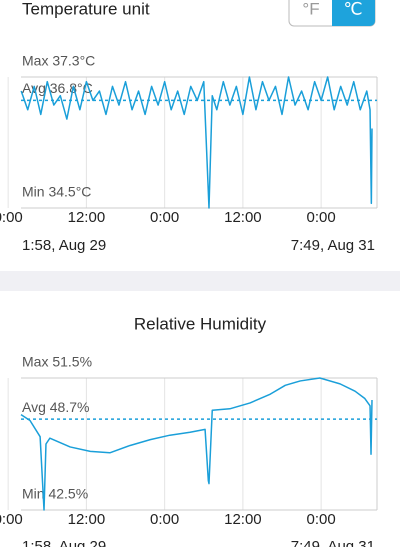 Image resolution: width=400 pixels, height=547 pixels. I want to click on y-tick-label: Min 34.5°C, so click(56, 192).